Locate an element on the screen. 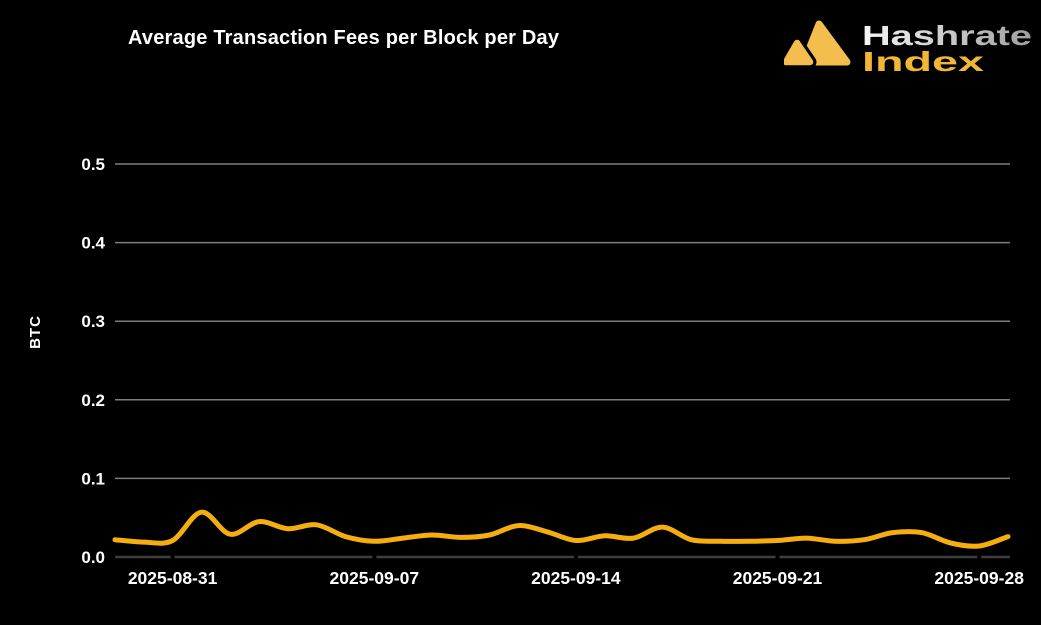 The width and height of the screenshot is (1041, 625). y-axis-title: BTC is located at coordinates (35, 332).